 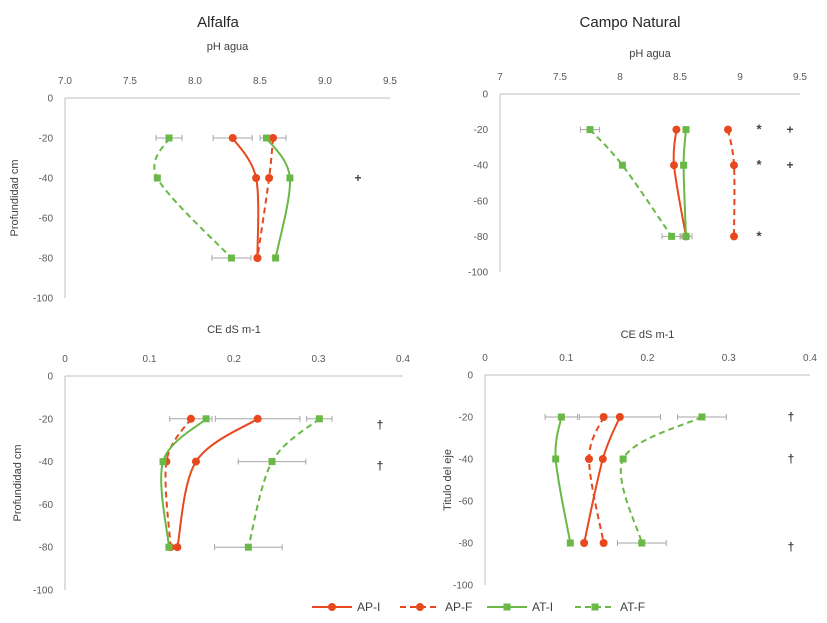 I want to click on legend-item-ap-i: AP-I, so click(x=346, y=607).